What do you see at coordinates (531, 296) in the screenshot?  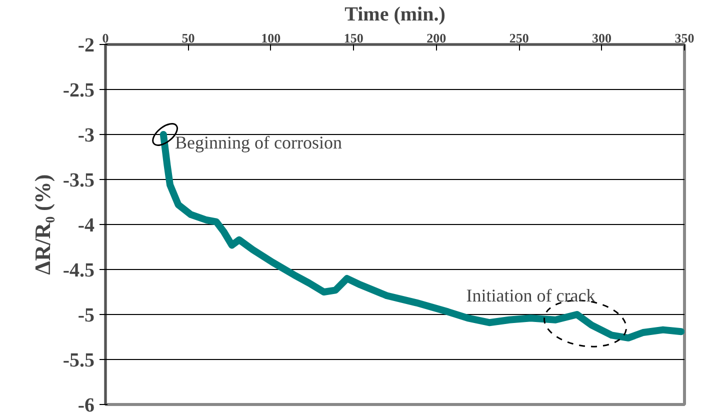 I see `annotation: Initiation of crack` at bounding box center [531, 296].